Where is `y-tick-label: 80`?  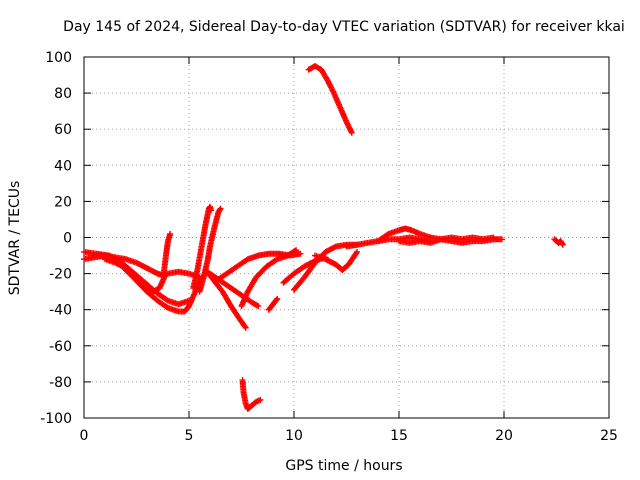
y-tick-label: 80 is located at coordinates (63, 94).